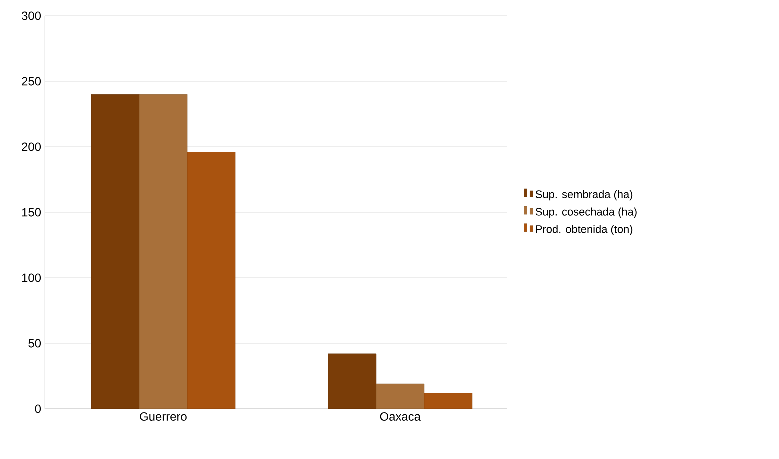  What do you see at coordinates (32, 212) in the screenshot?
I see `y-tick-label: 150` at bounding box center [32, 212].